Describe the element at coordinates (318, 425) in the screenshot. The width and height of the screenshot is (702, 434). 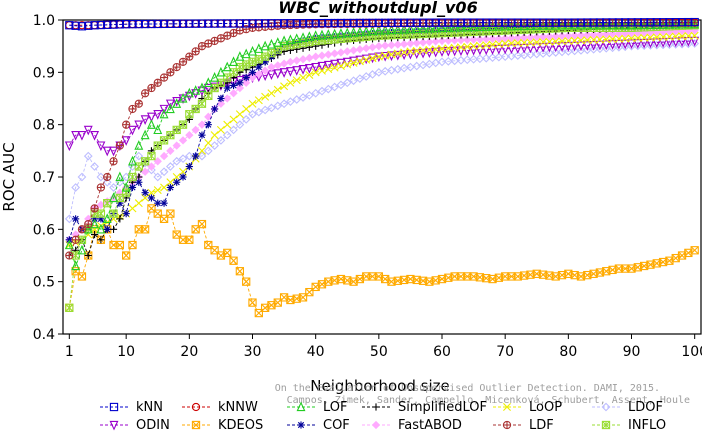
I see `legend-item-cof: COF` at that location.